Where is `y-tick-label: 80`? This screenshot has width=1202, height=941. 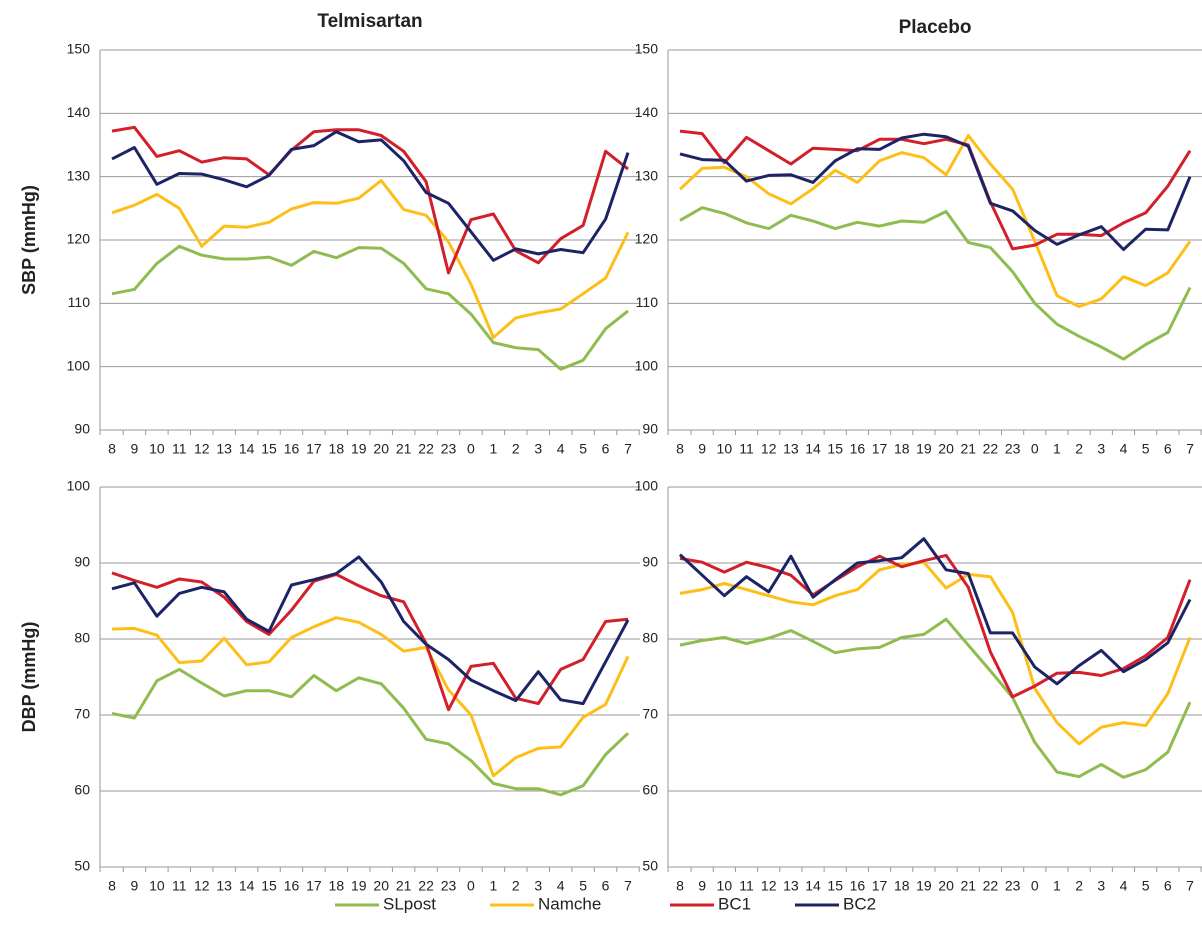
y-tick-label: 80 is located at coordinates (650, 638).